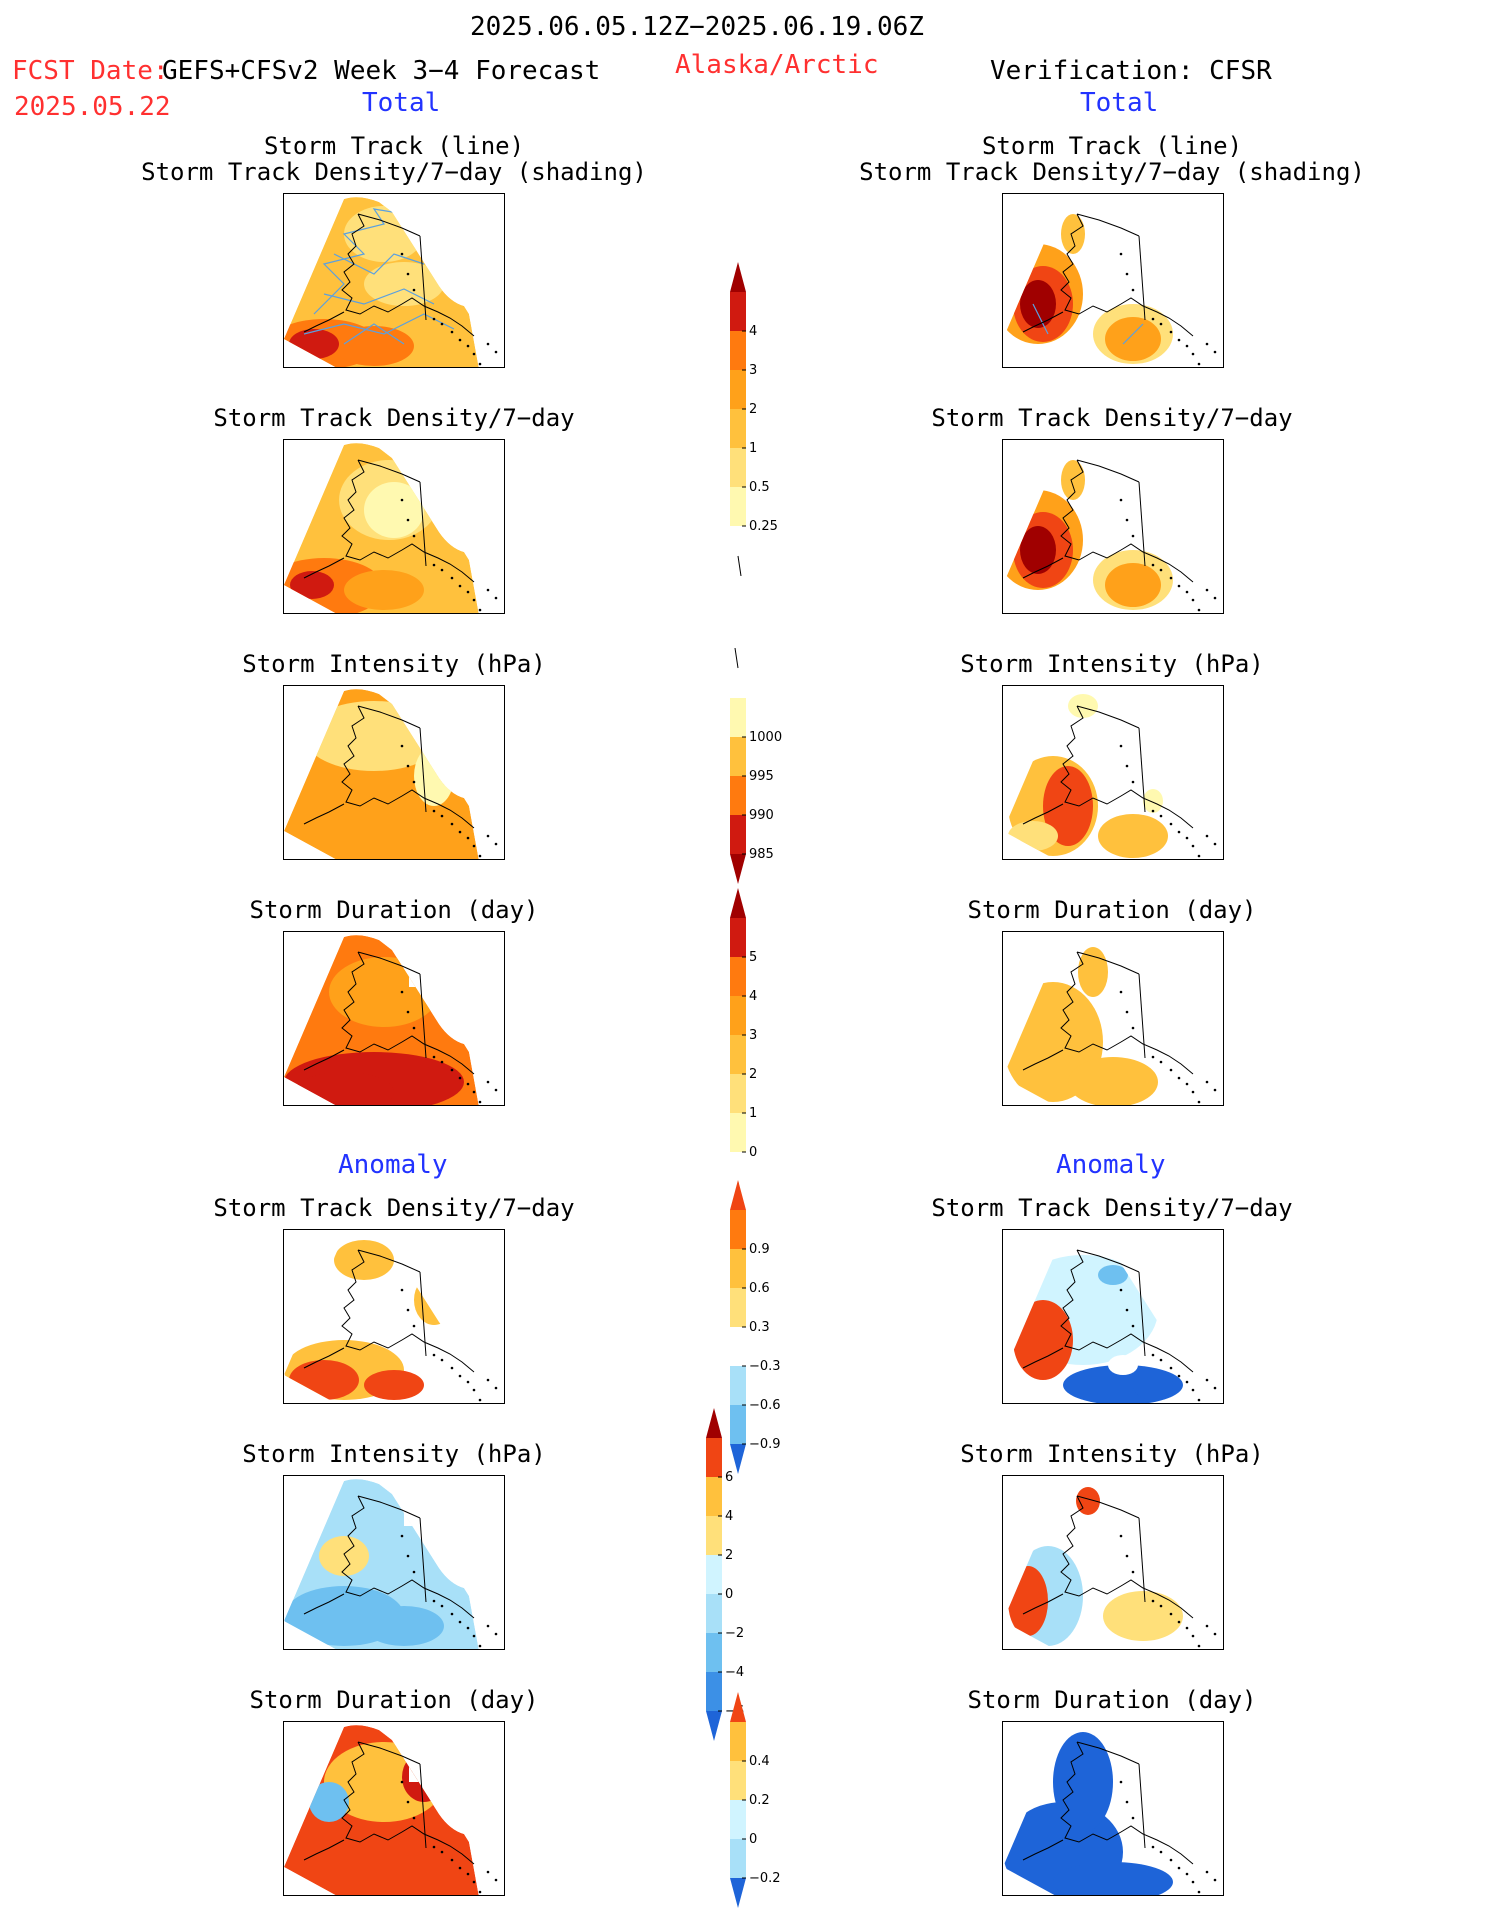 The image size is (1487, 1925). What do you see at coordinates (765, 1366) in the screenshot?
I see `colorbar-tick-label: −0.3` at bounding box center [765, 1366].